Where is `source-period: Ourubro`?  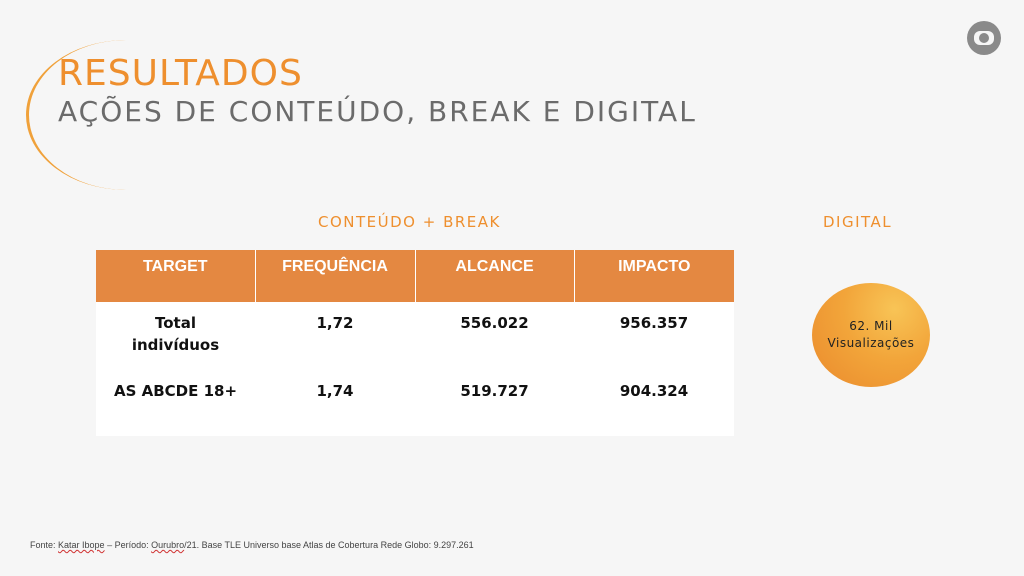 source-period: Ourubro is located at coordinates (168, 545).